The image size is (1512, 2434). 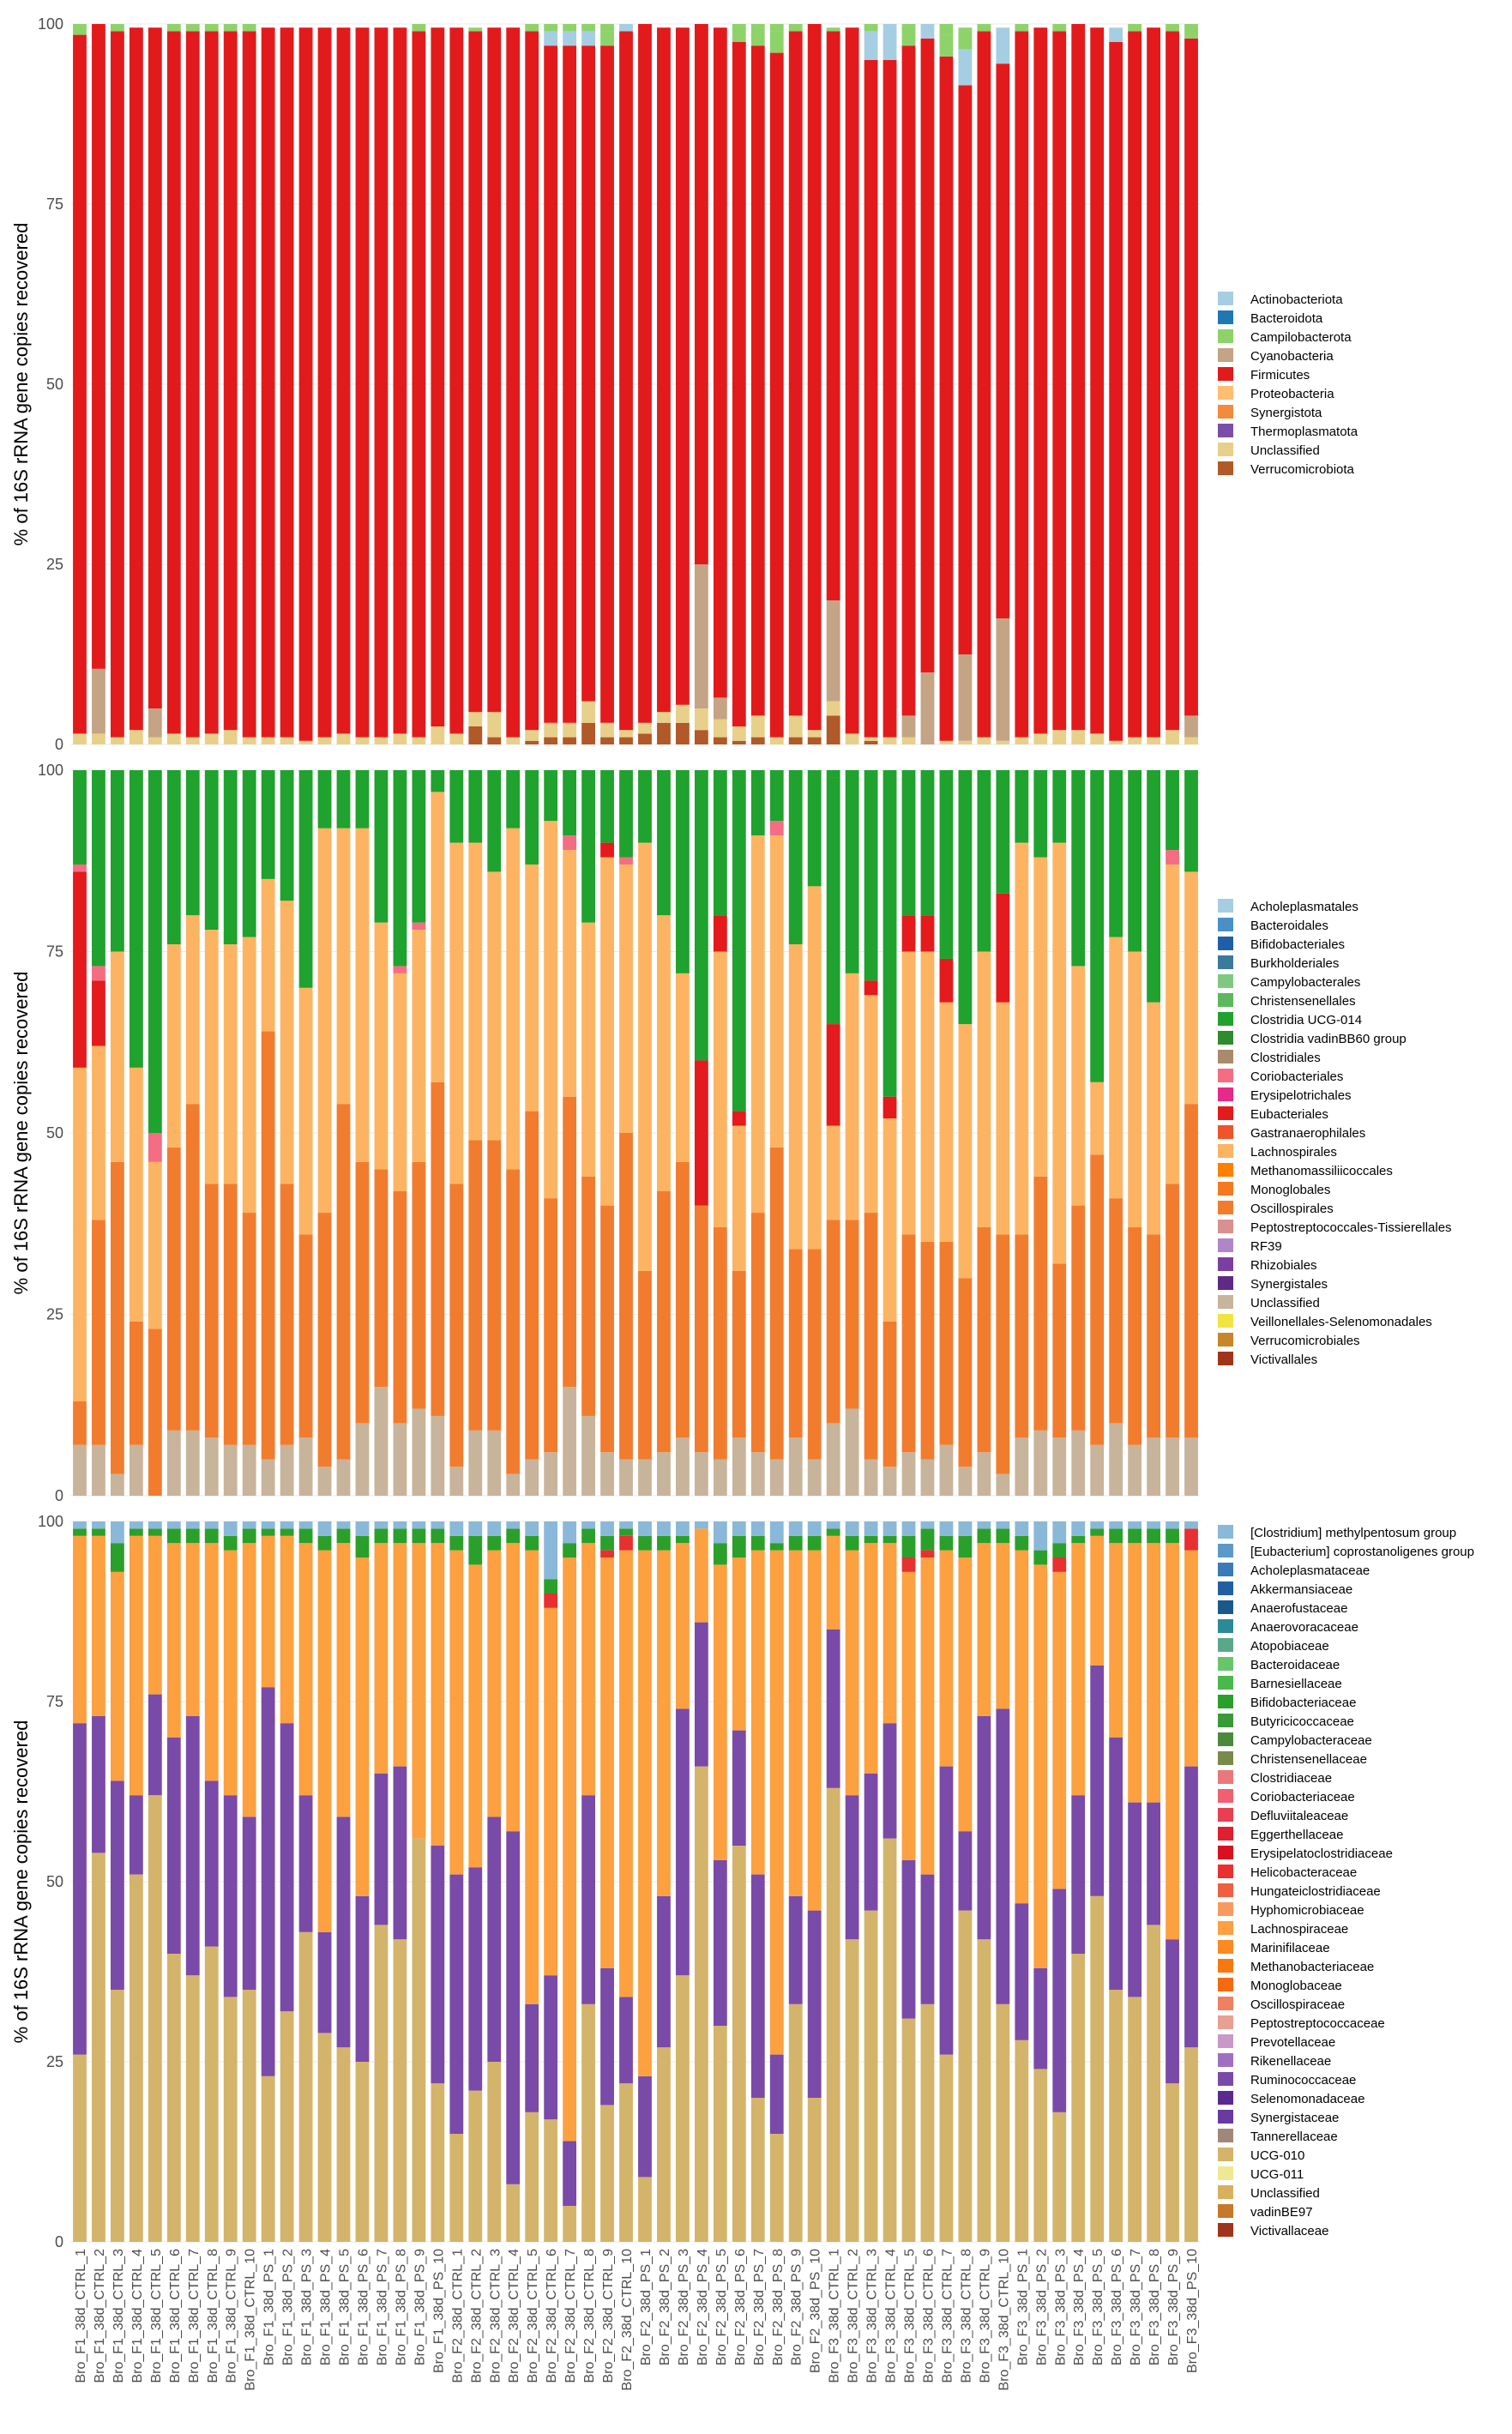 I want to click on legend-label: Cyanobacteria, so click(x=1292, y=356).